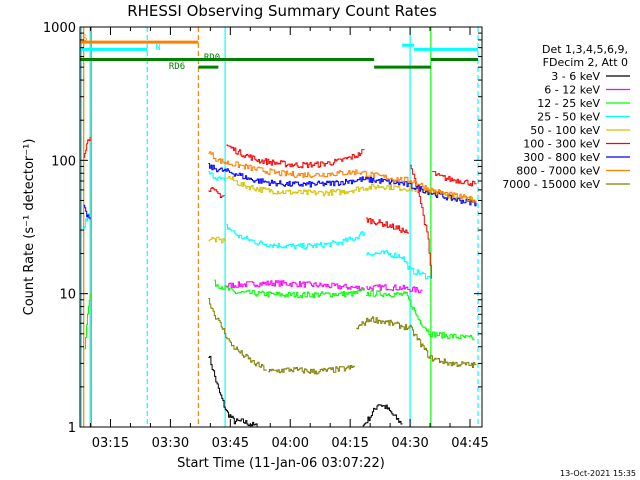  Describe the element at coordinates (177, 67) in the screenshot. I see `flag-label-4: RD6` at that location.